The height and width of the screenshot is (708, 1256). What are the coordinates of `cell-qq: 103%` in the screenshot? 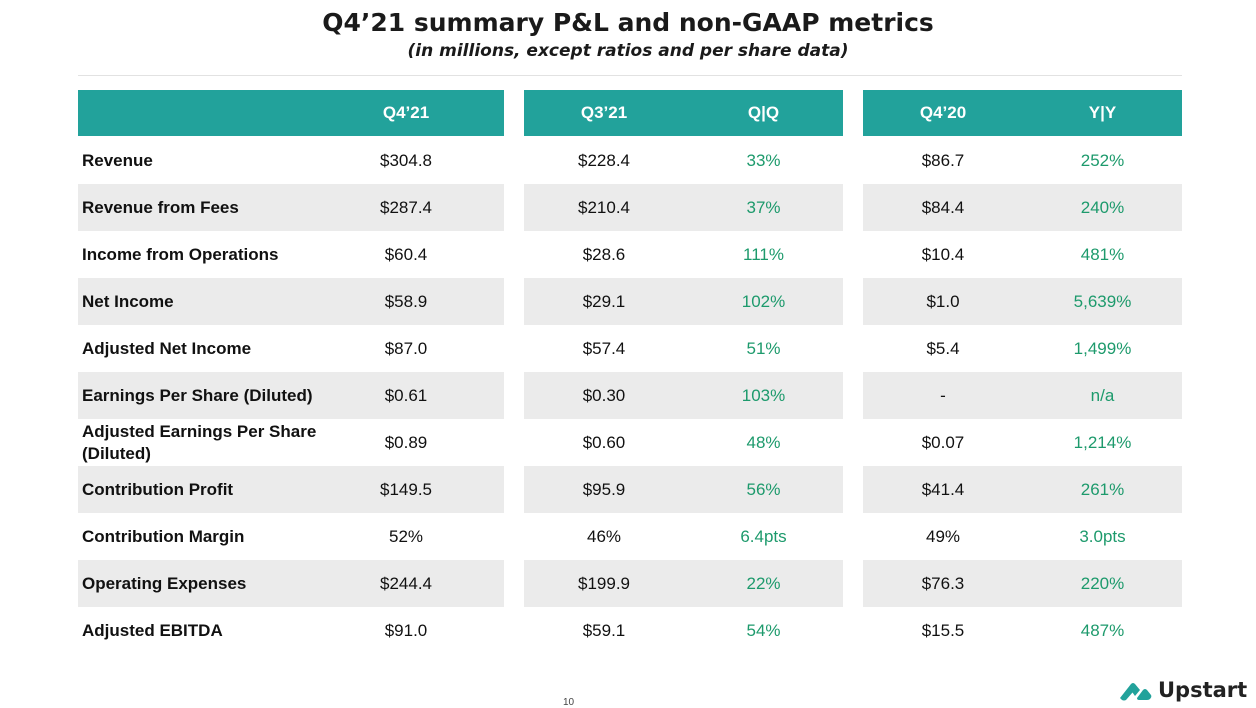 It's located at (763, 395).